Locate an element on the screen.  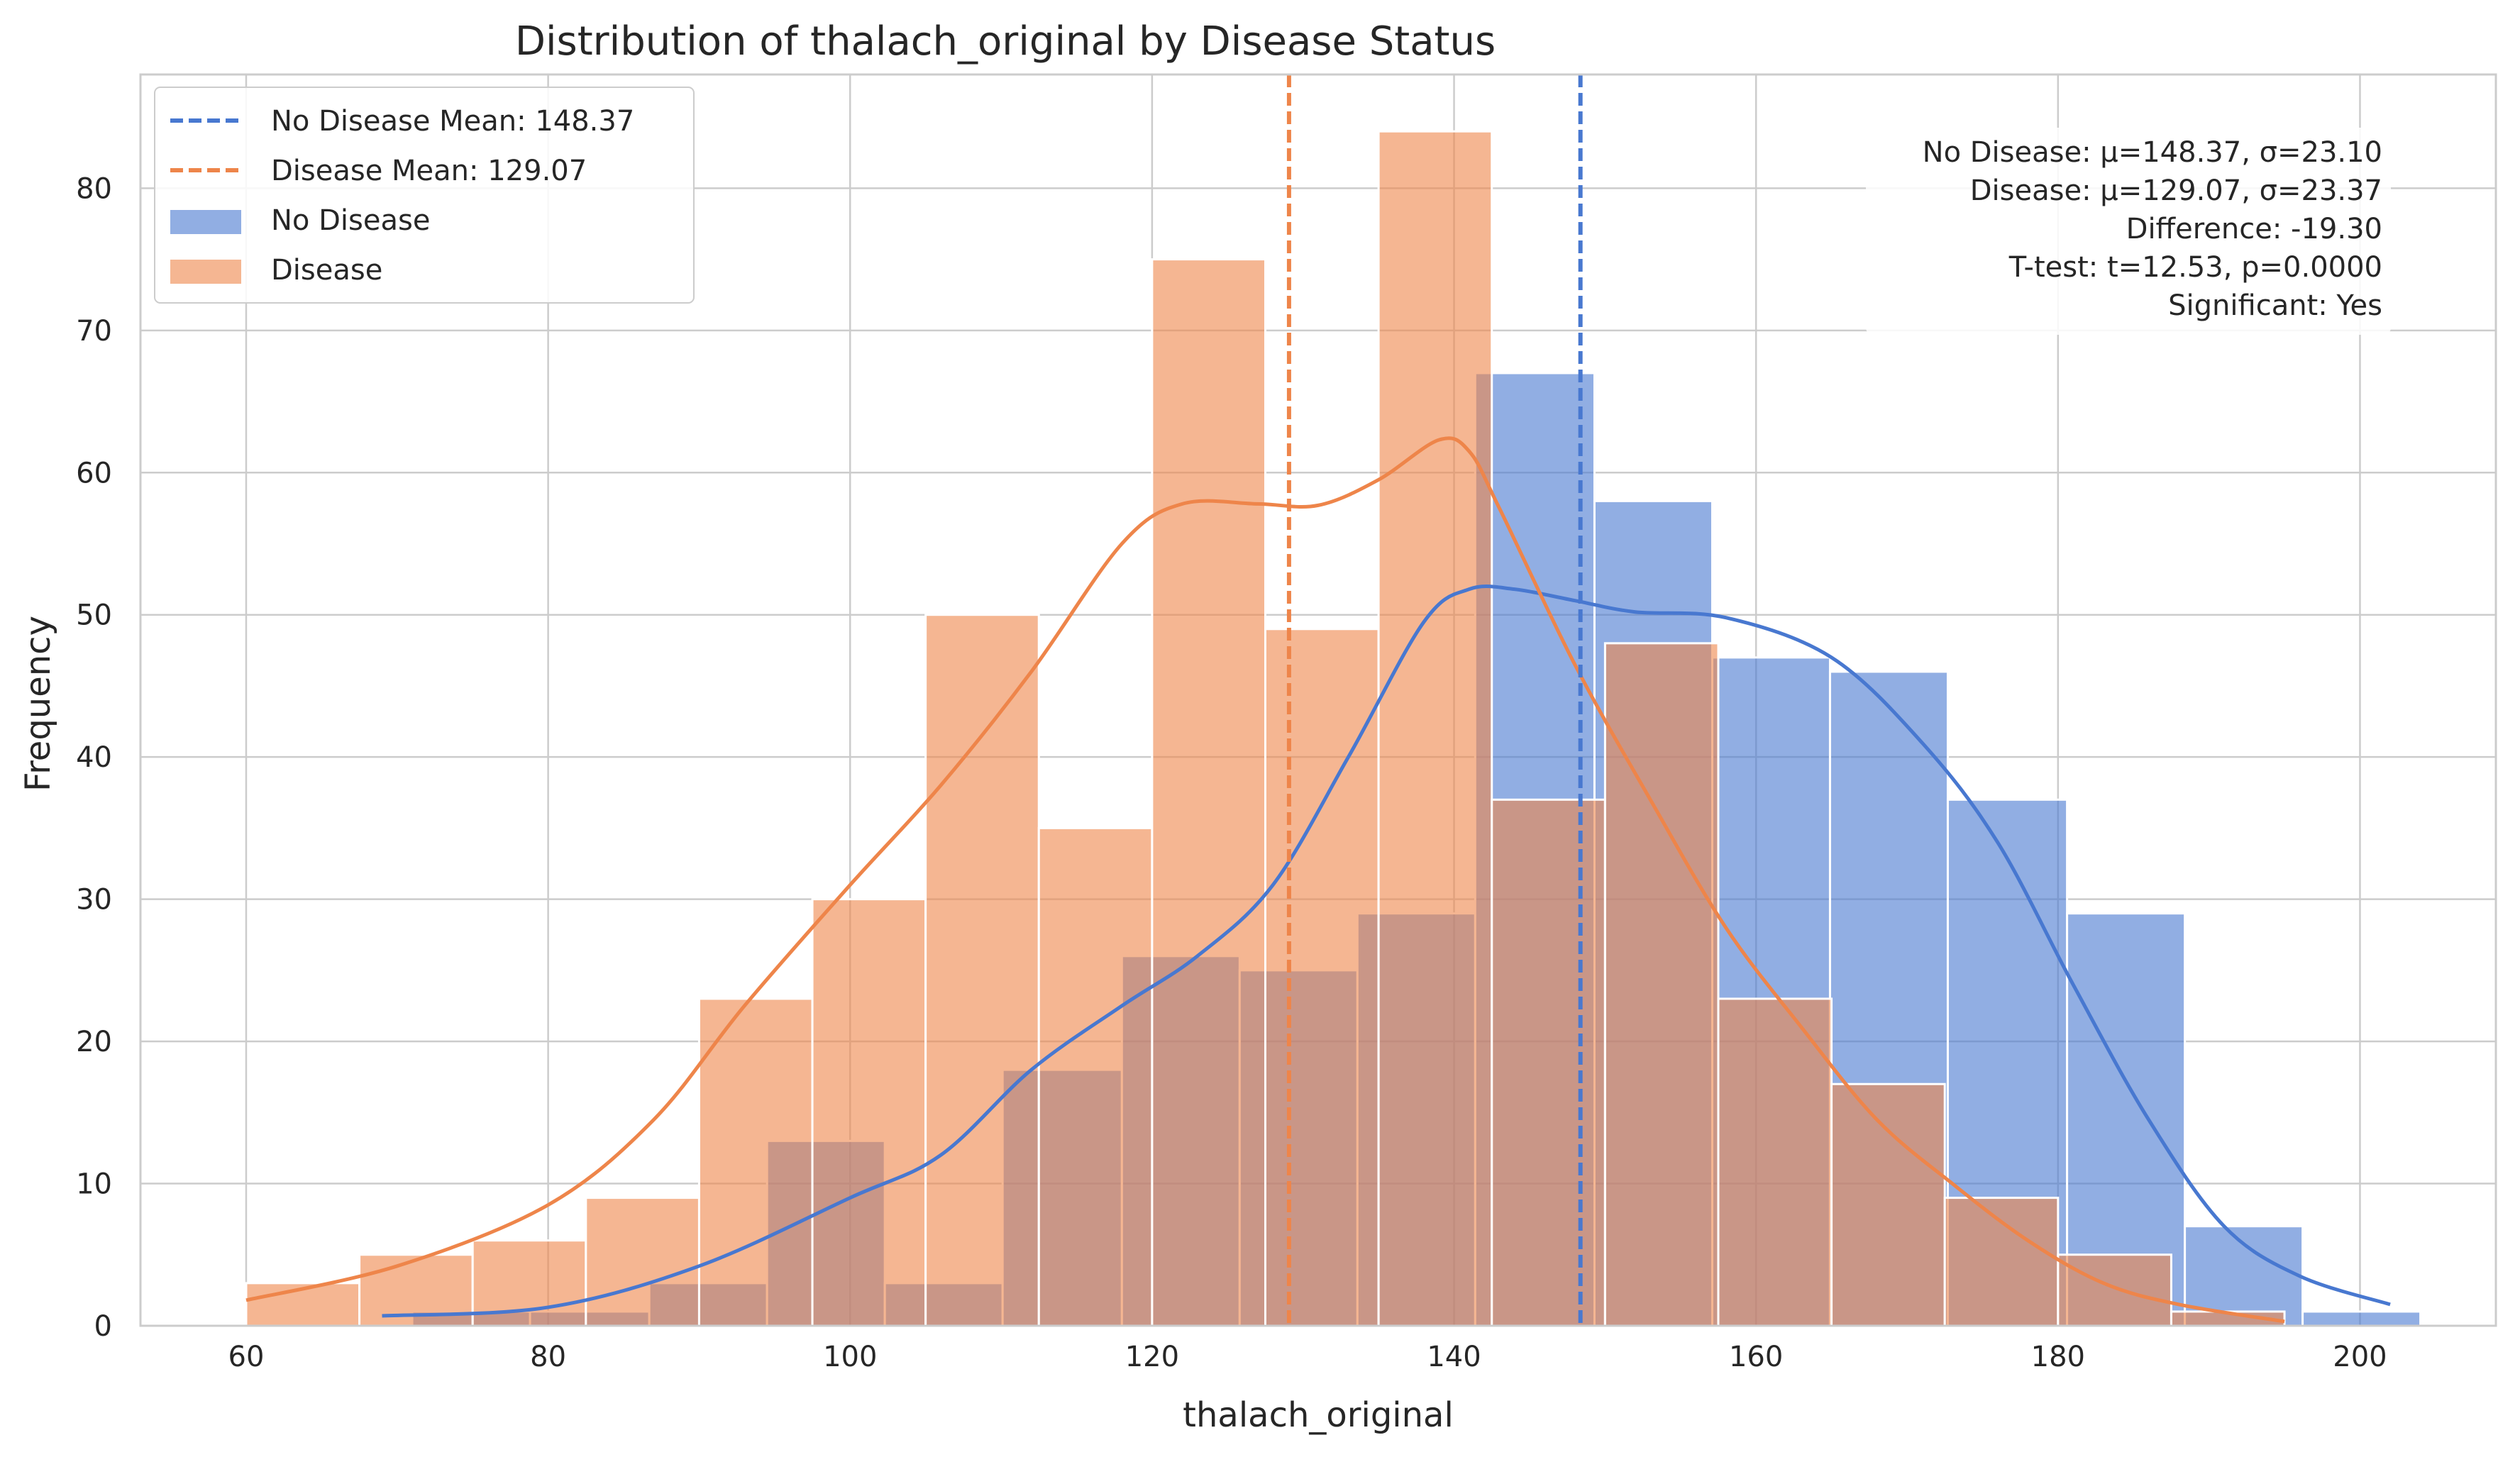
x-tick-label: 140 is located at coordinates (1454, 1357).